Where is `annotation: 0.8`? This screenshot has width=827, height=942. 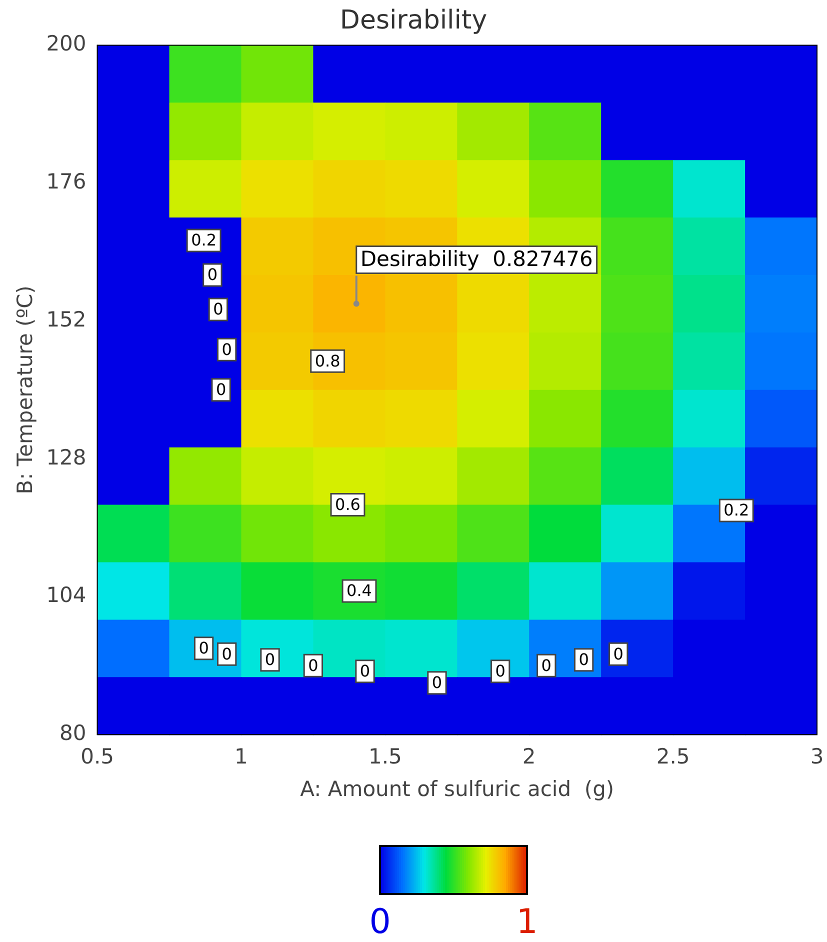
annotation: 0.8 is located at coordinates (327, 360).